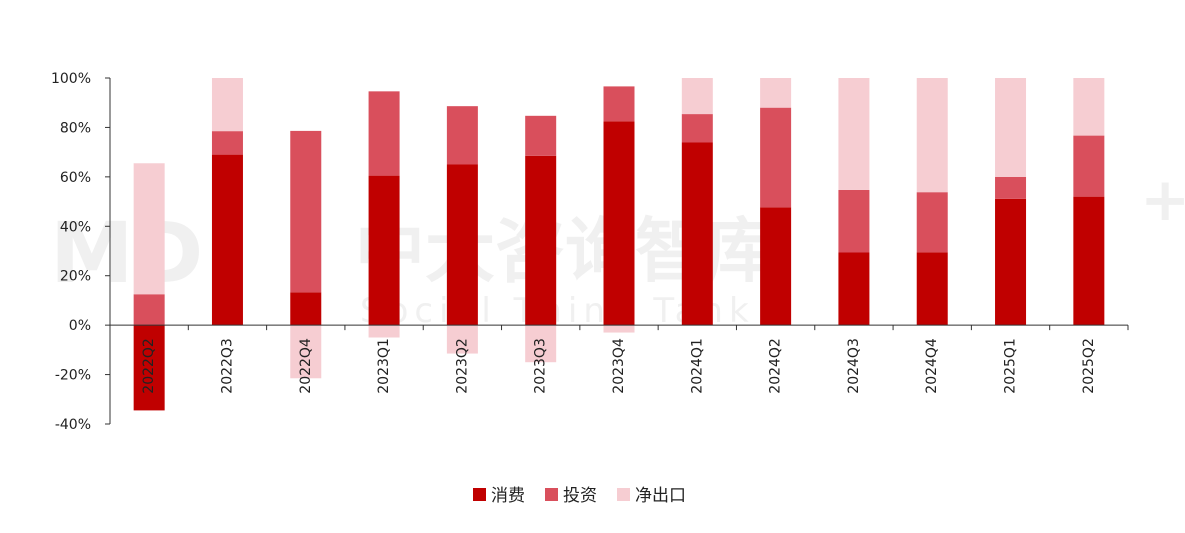 The height and width of the screenshot is (533, 1185). I want to click on x-category-label: 2024Q3, so click(854, 366).